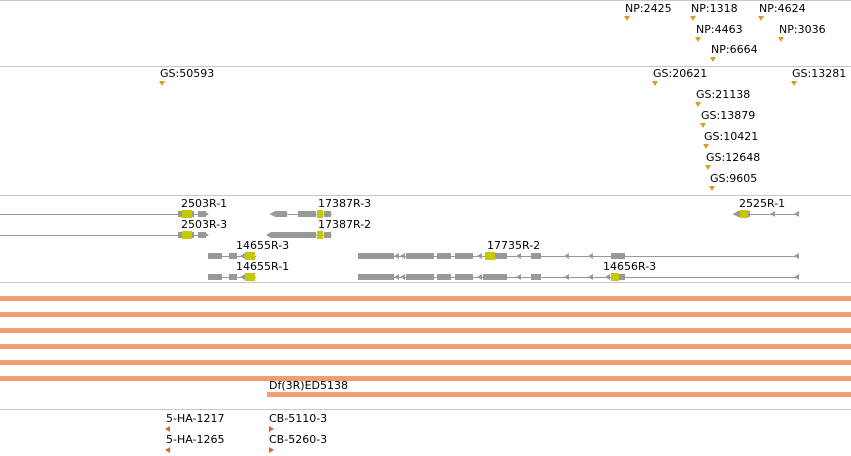  Describe the element at coordinates (802, 29) in the screenshot. I see `np-feature-label: NP:3036` at that location.